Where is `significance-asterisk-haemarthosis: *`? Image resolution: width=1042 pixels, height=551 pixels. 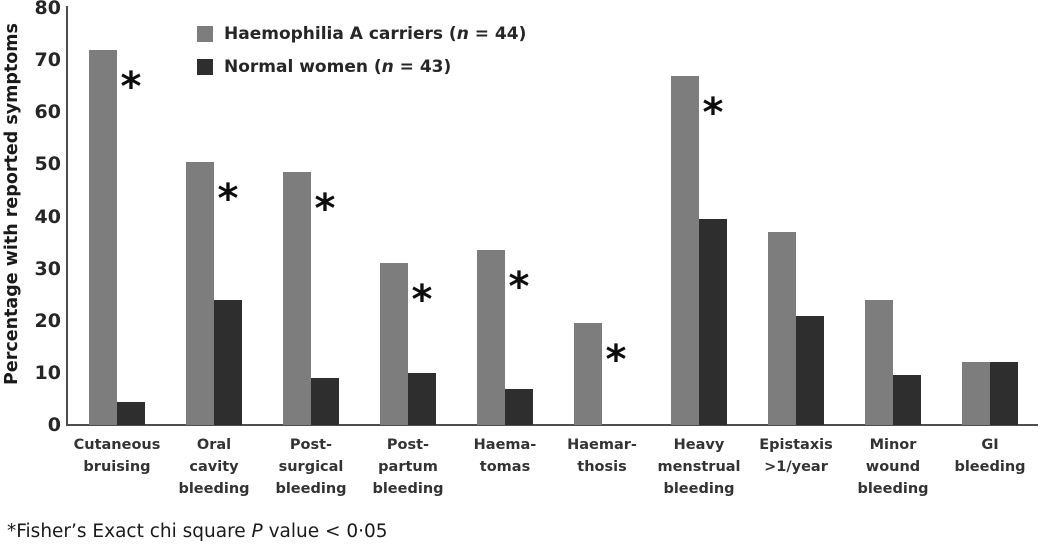 significance-asterisk-haemarthosis: * is located at coordinates (616, 360).